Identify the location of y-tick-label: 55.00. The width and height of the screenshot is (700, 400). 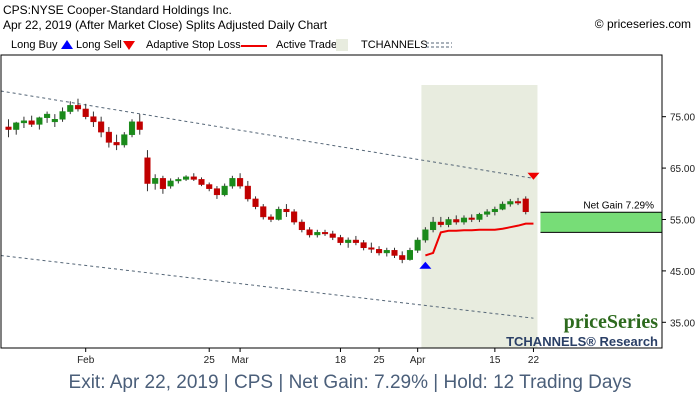
(682, 220).